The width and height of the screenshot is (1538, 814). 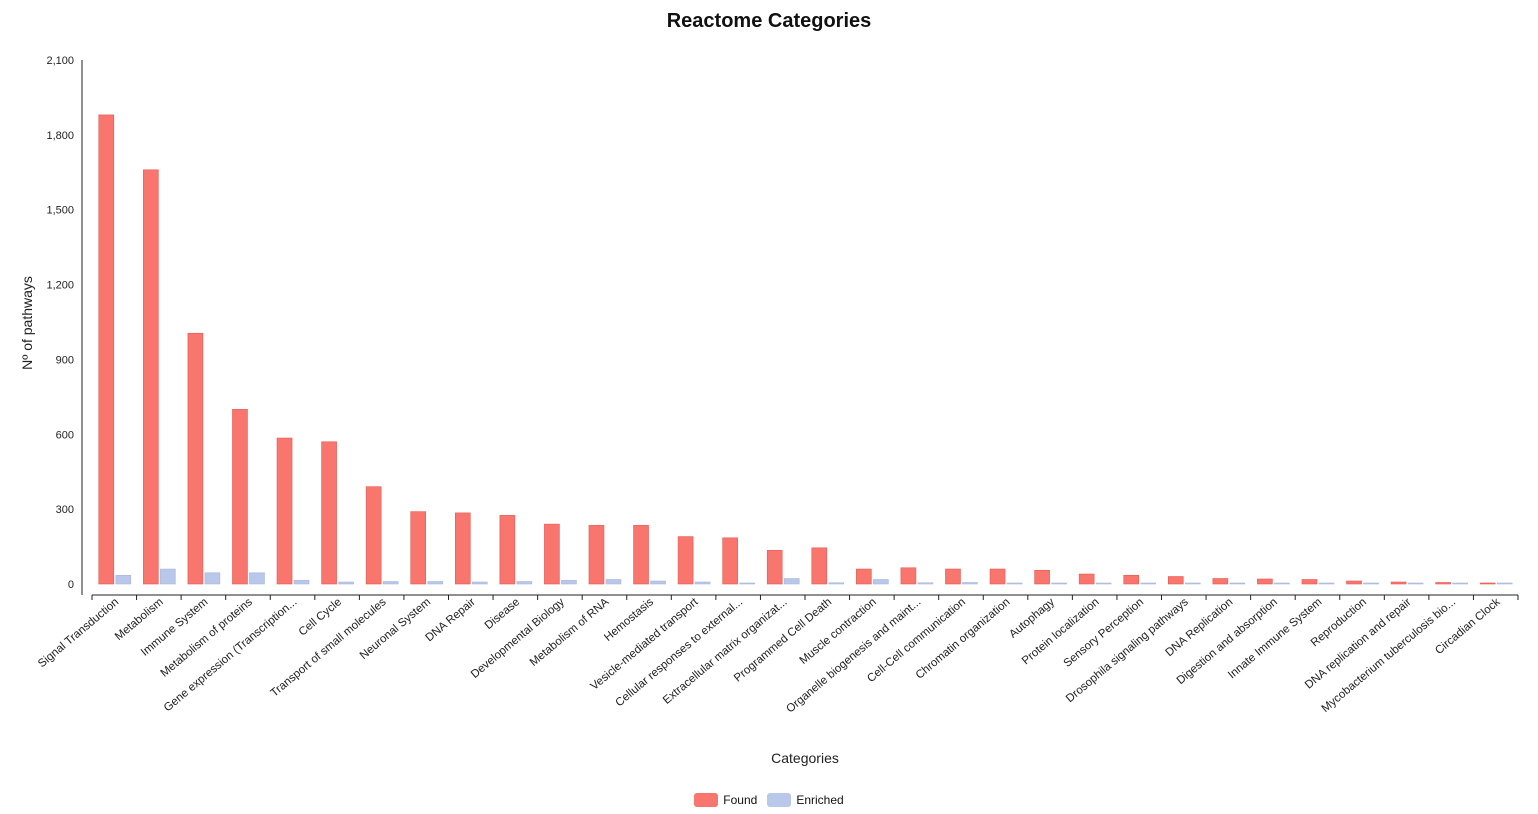 What do you see at coordinates (479, 583) in the screenshot?
I see `bar-enriched-dna-repair` at bounding box center [479, 583].